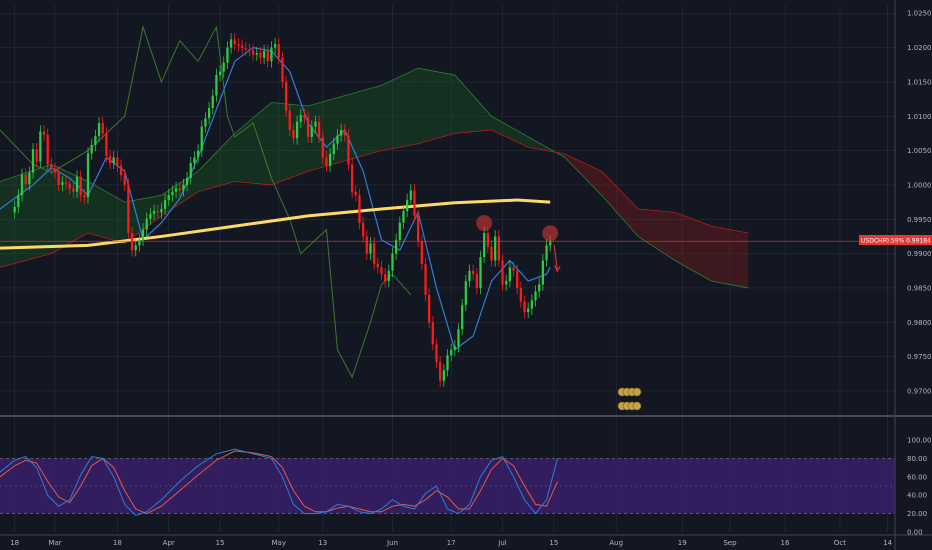 The height and width of the screenshot is (550, 932). What do you see at coordinates (730, 543) in the screenshot?
I see `time-tick-label: Sep` at bounding box center [730, 543].